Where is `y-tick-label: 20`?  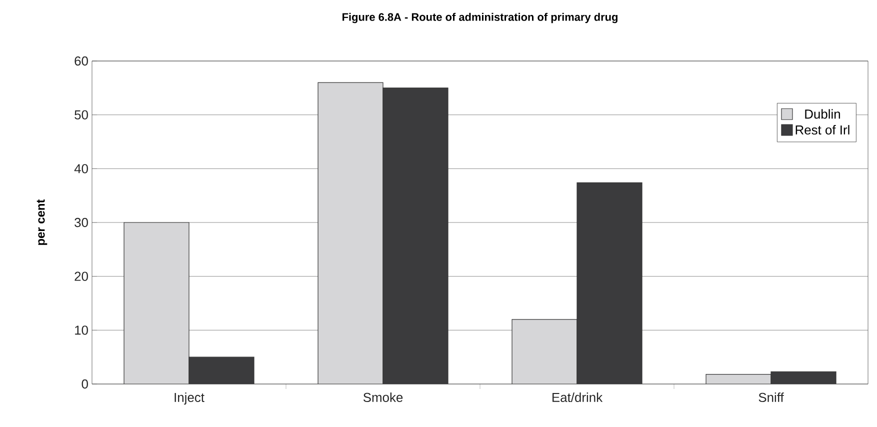
y-tick-label: 20 is located at coordinates (81, 276).